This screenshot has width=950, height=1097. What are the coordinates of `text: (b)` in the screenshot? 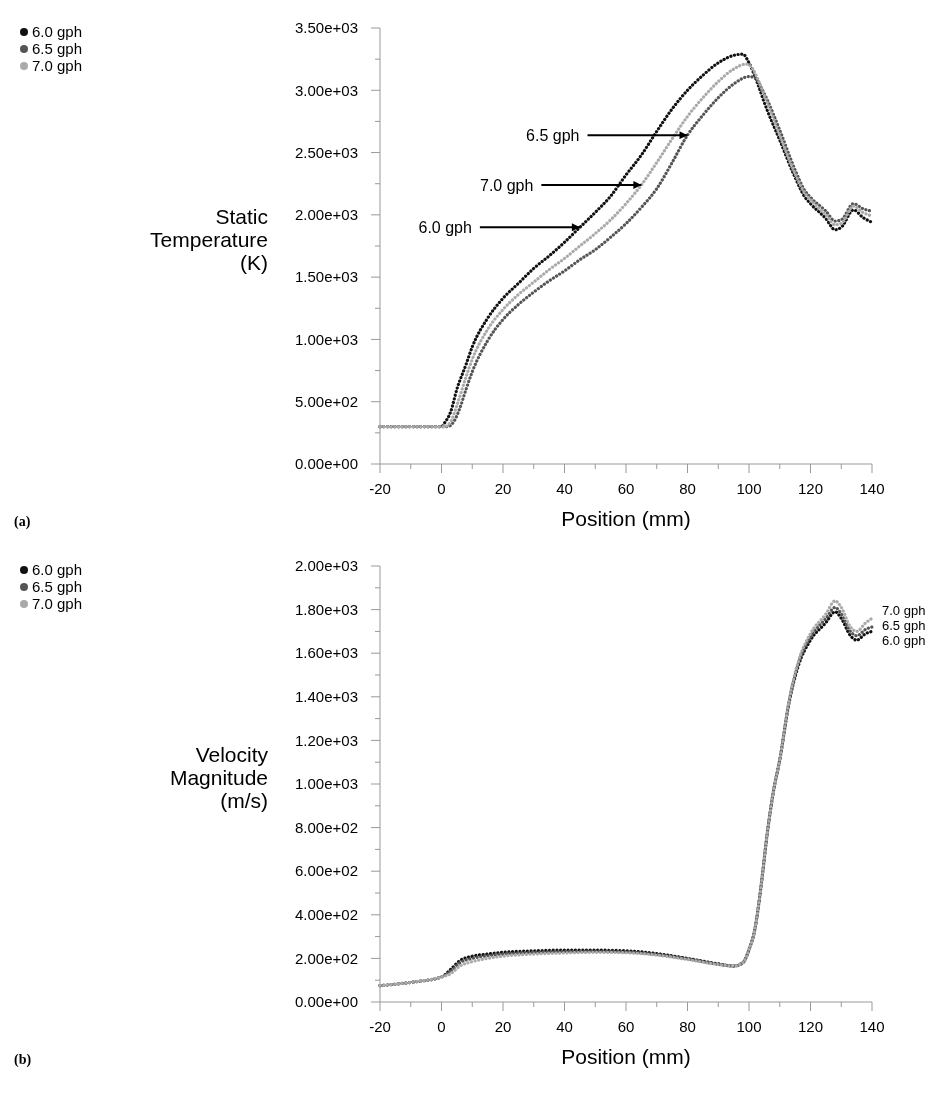 It's located at (23, 1060).